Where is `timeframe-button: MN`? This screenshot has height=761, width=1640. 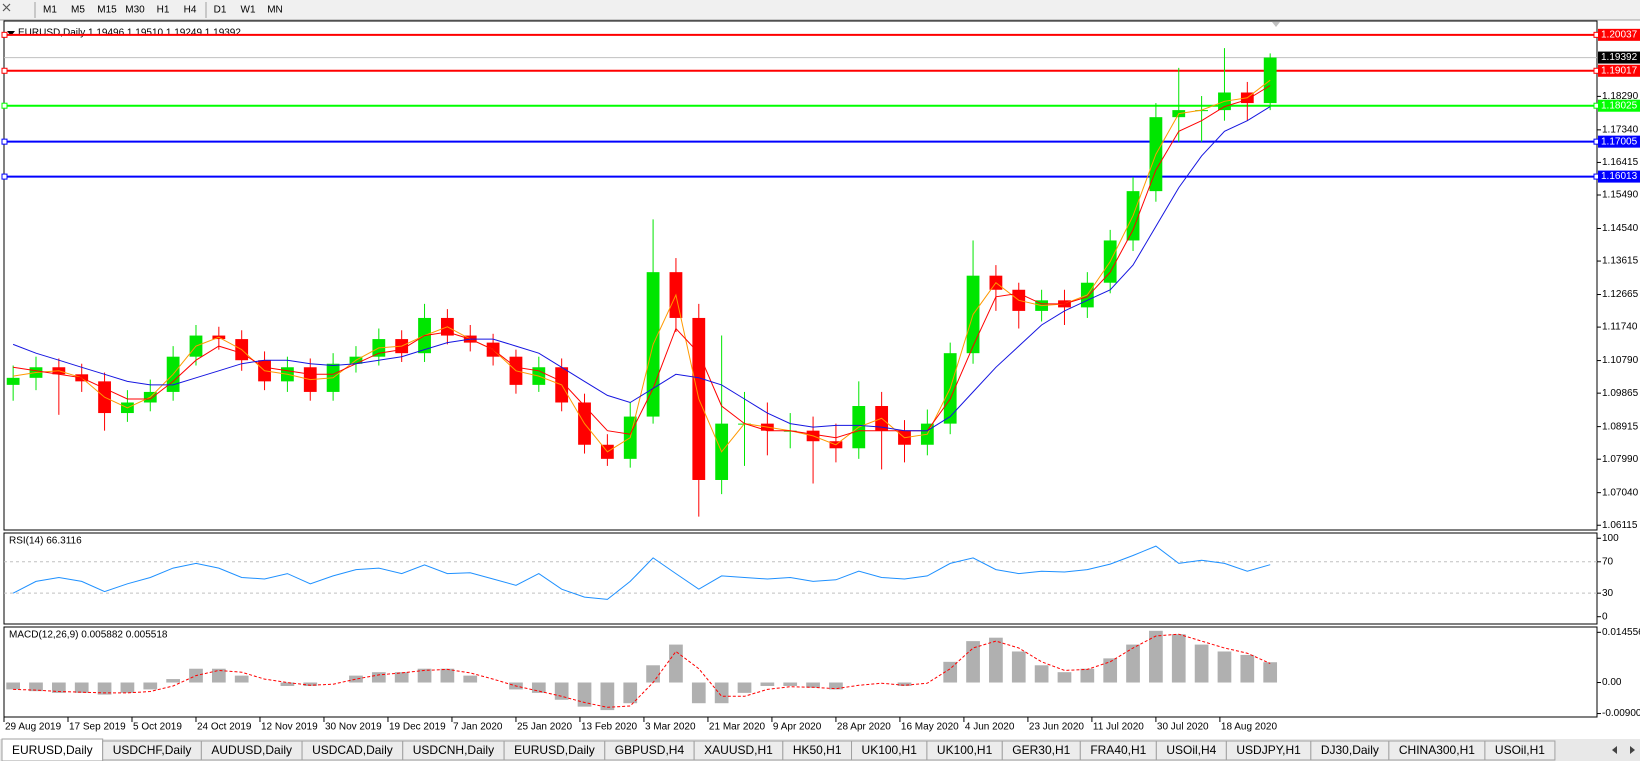 timeframe-button: MN is located at coordinates (275, 10).